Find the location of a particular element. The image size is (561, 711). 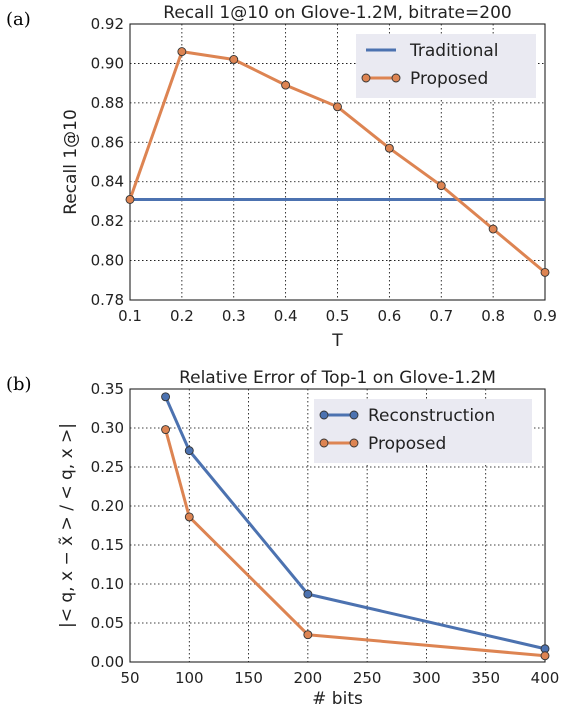

chart-b-legend-label: Reconstruction is located at coordinates (431, 416).